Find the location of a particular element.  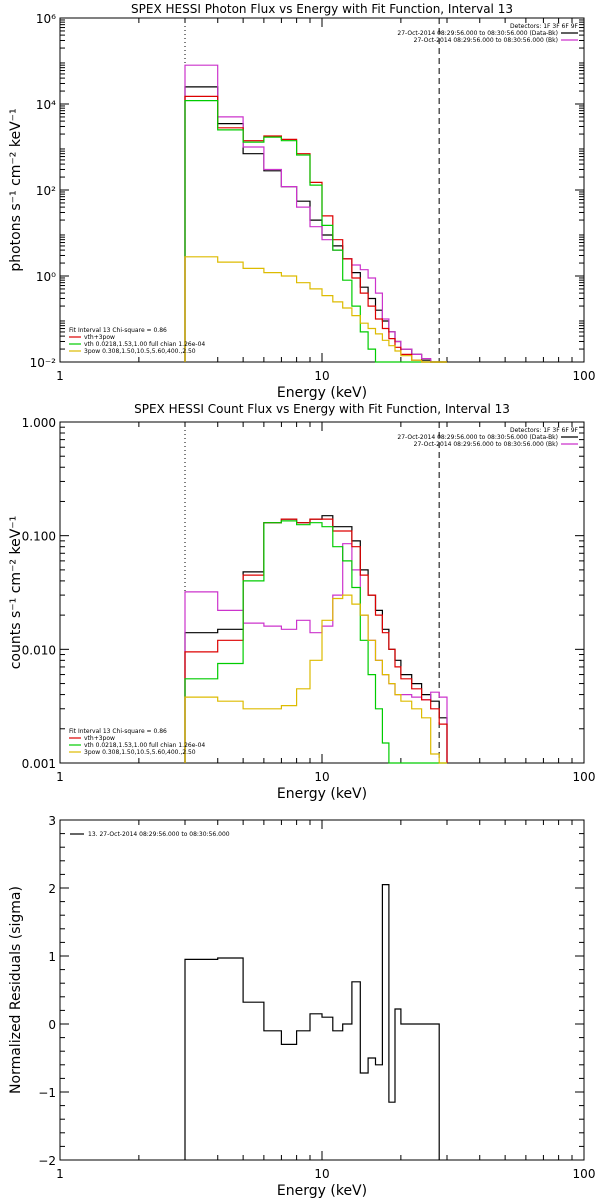

y-tick-label: 0.010 is located at coordinates (39, 650).